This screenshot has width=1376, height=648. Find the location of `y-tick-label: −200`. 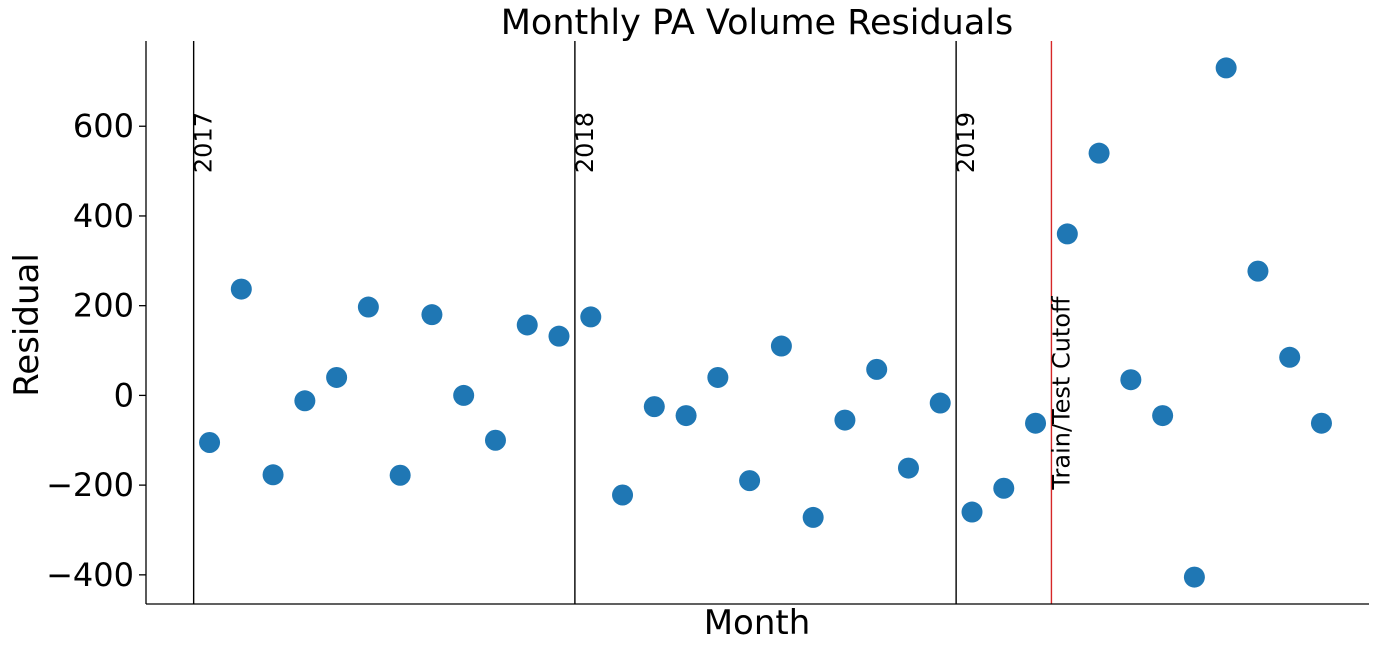

y-tick-label: −200 is located at coordinates (90, 485).